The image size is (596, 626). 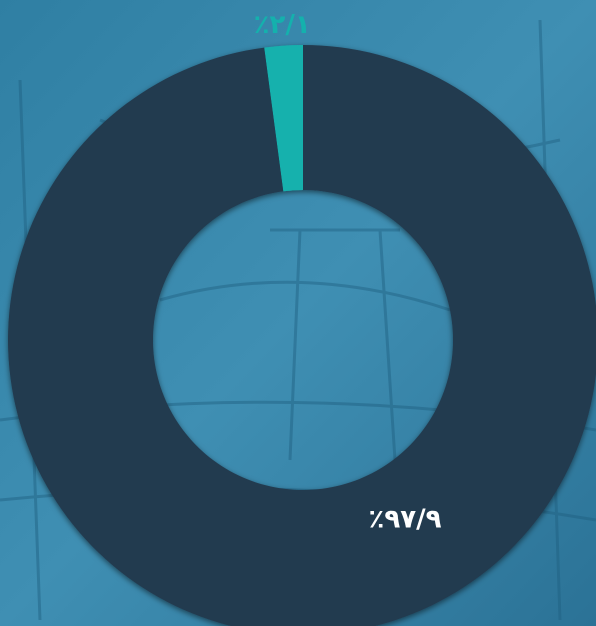 What do you see at coordinates (405, 520) in the screenshot?
I see `value-label: ٪۹۷/۹` at bounding box center [405, 520].